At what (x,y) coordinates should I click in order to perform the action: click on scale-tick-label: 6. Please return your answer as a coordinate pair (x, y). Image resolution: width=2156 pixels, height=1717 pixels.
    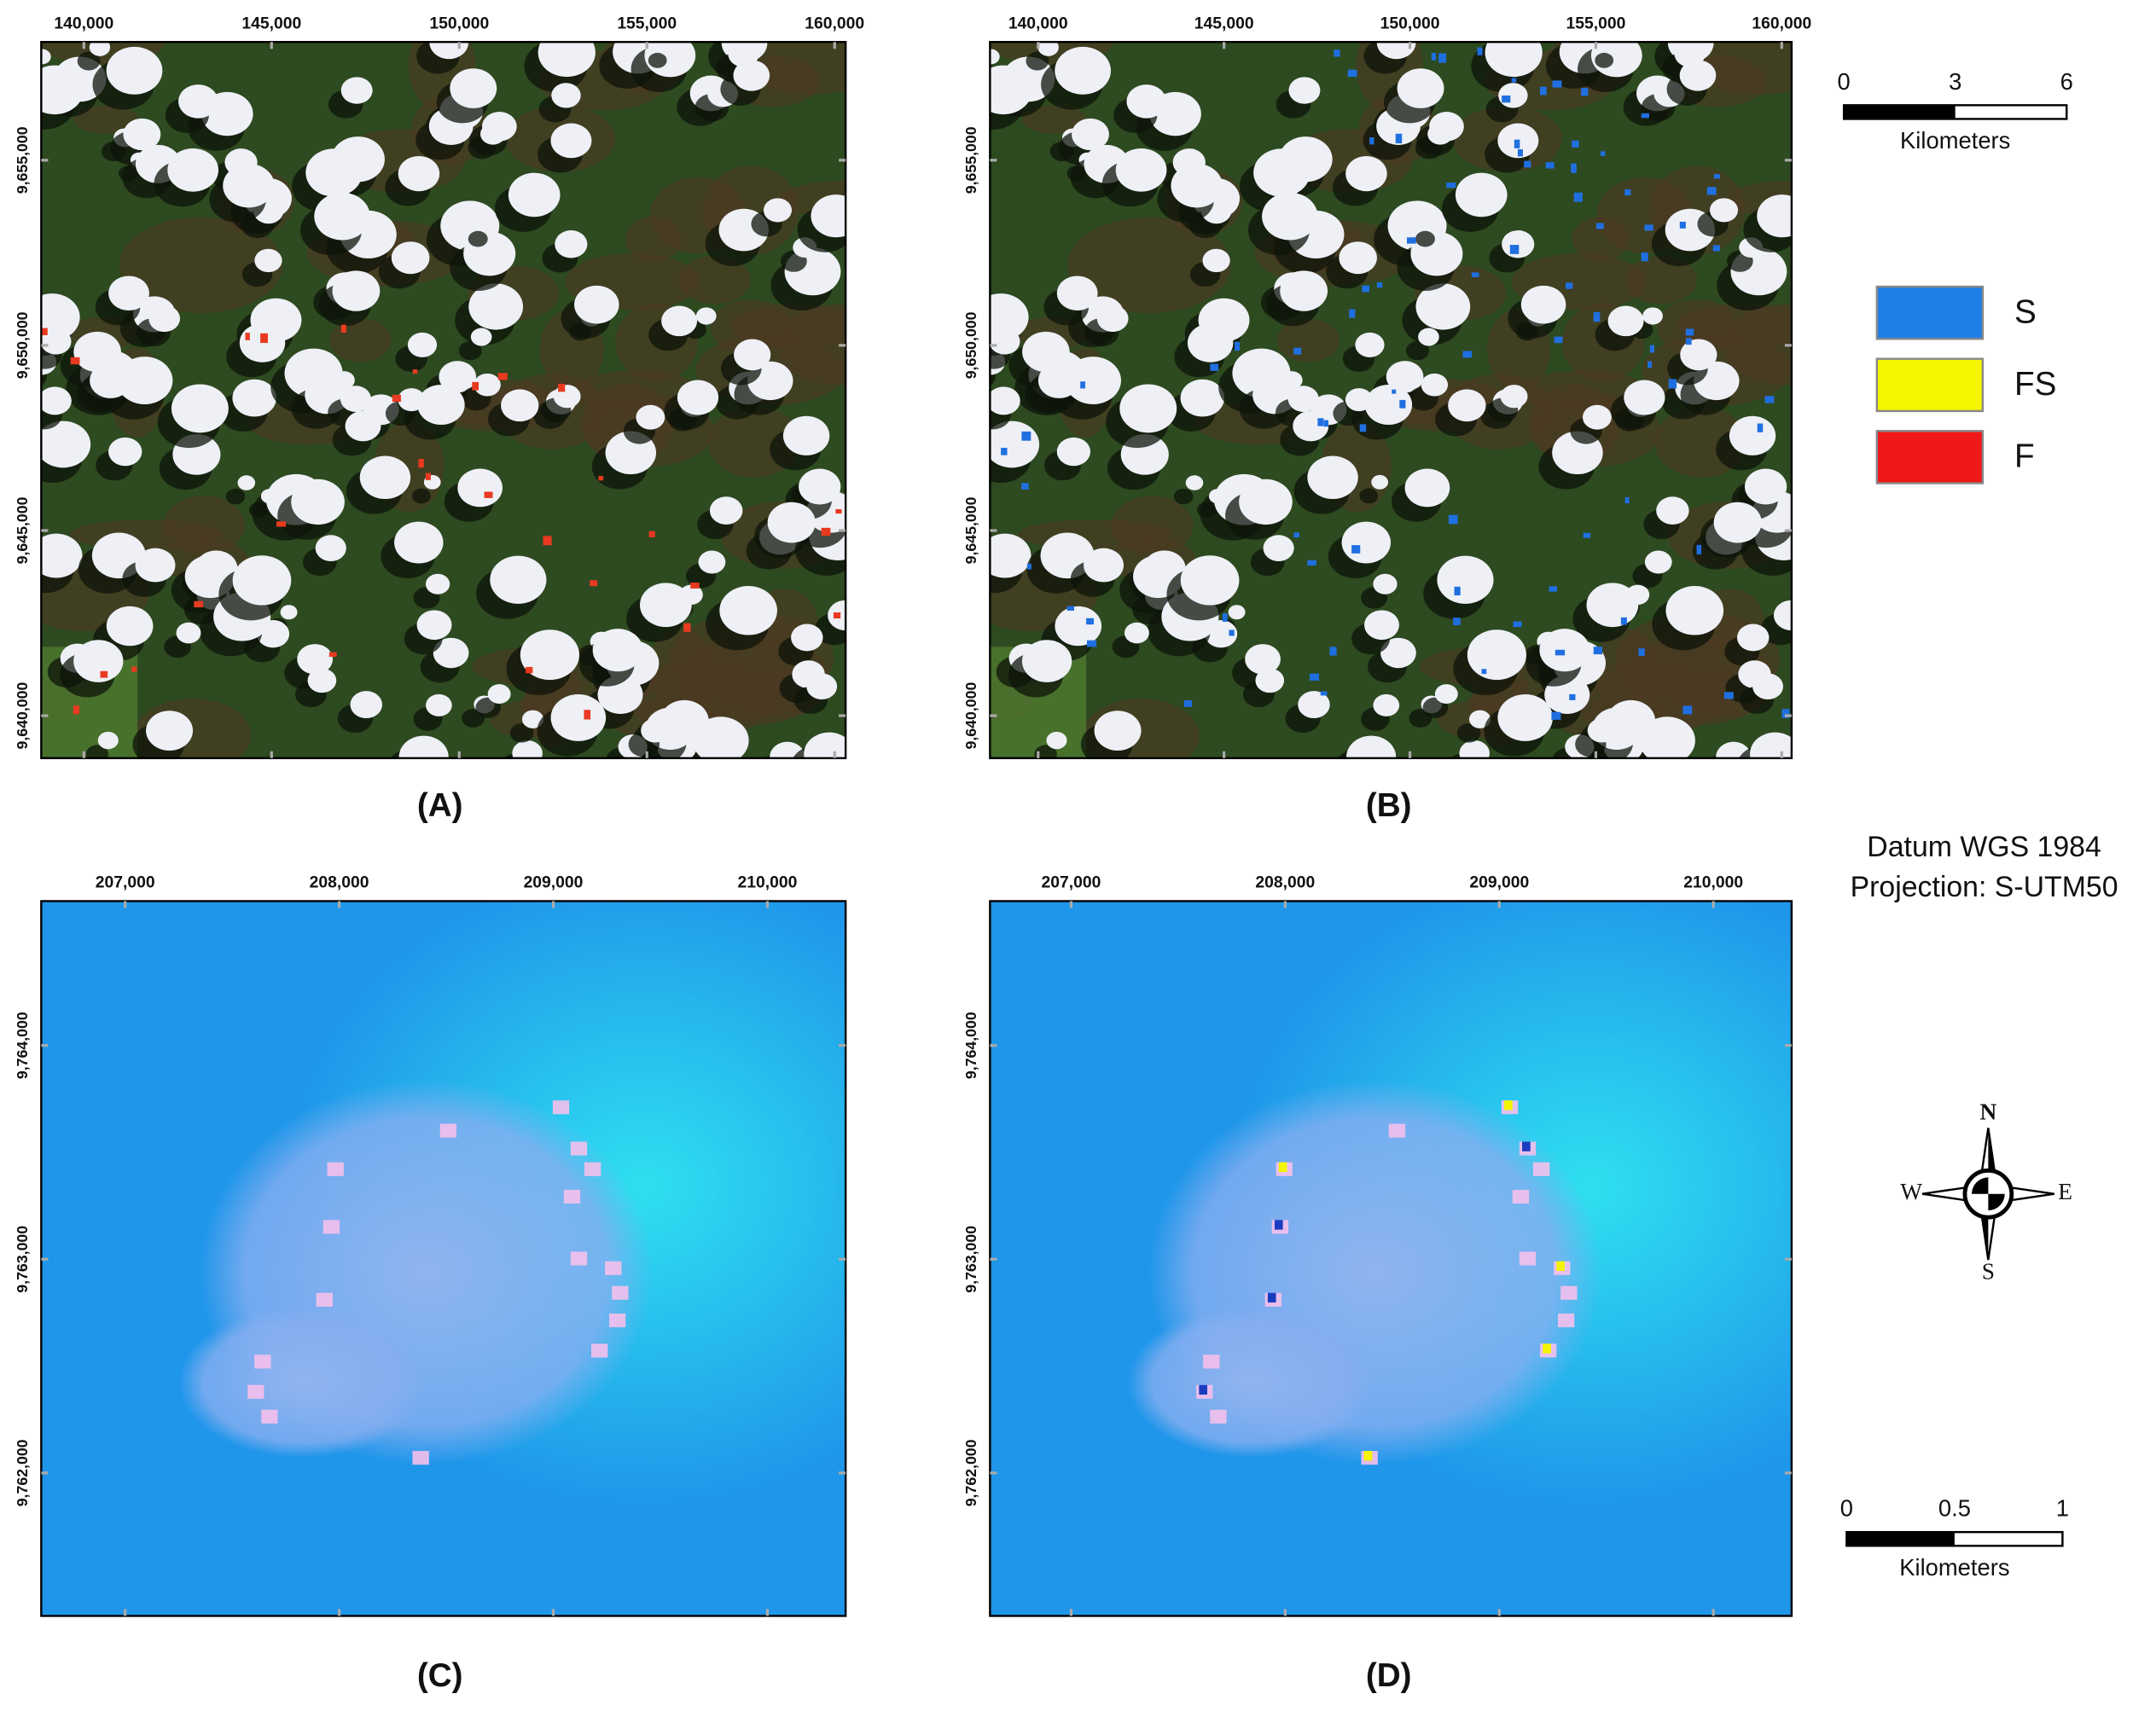
    Looking at the image, I should click on (2066, 81).